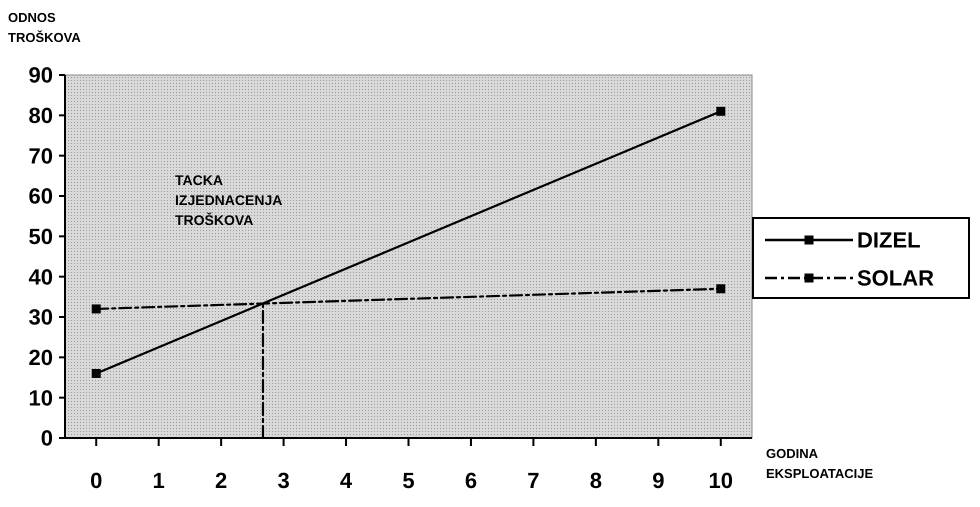  I want to click on x-tick-label: 7, so click(533, 480).